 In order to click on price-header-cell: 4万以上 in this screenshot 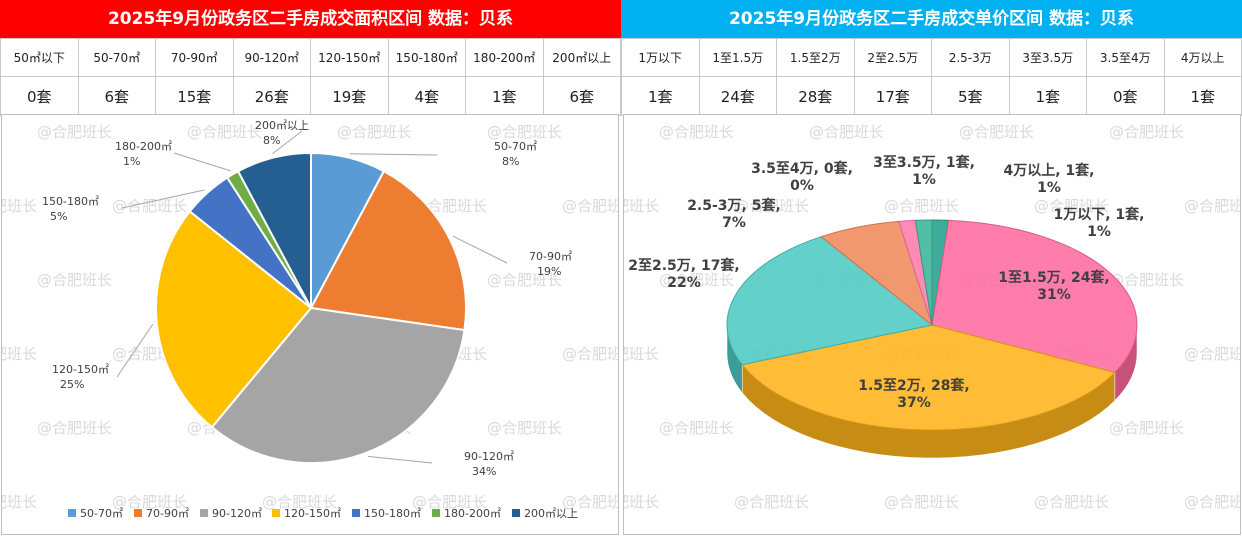, I will do `click(1202, 57)`.